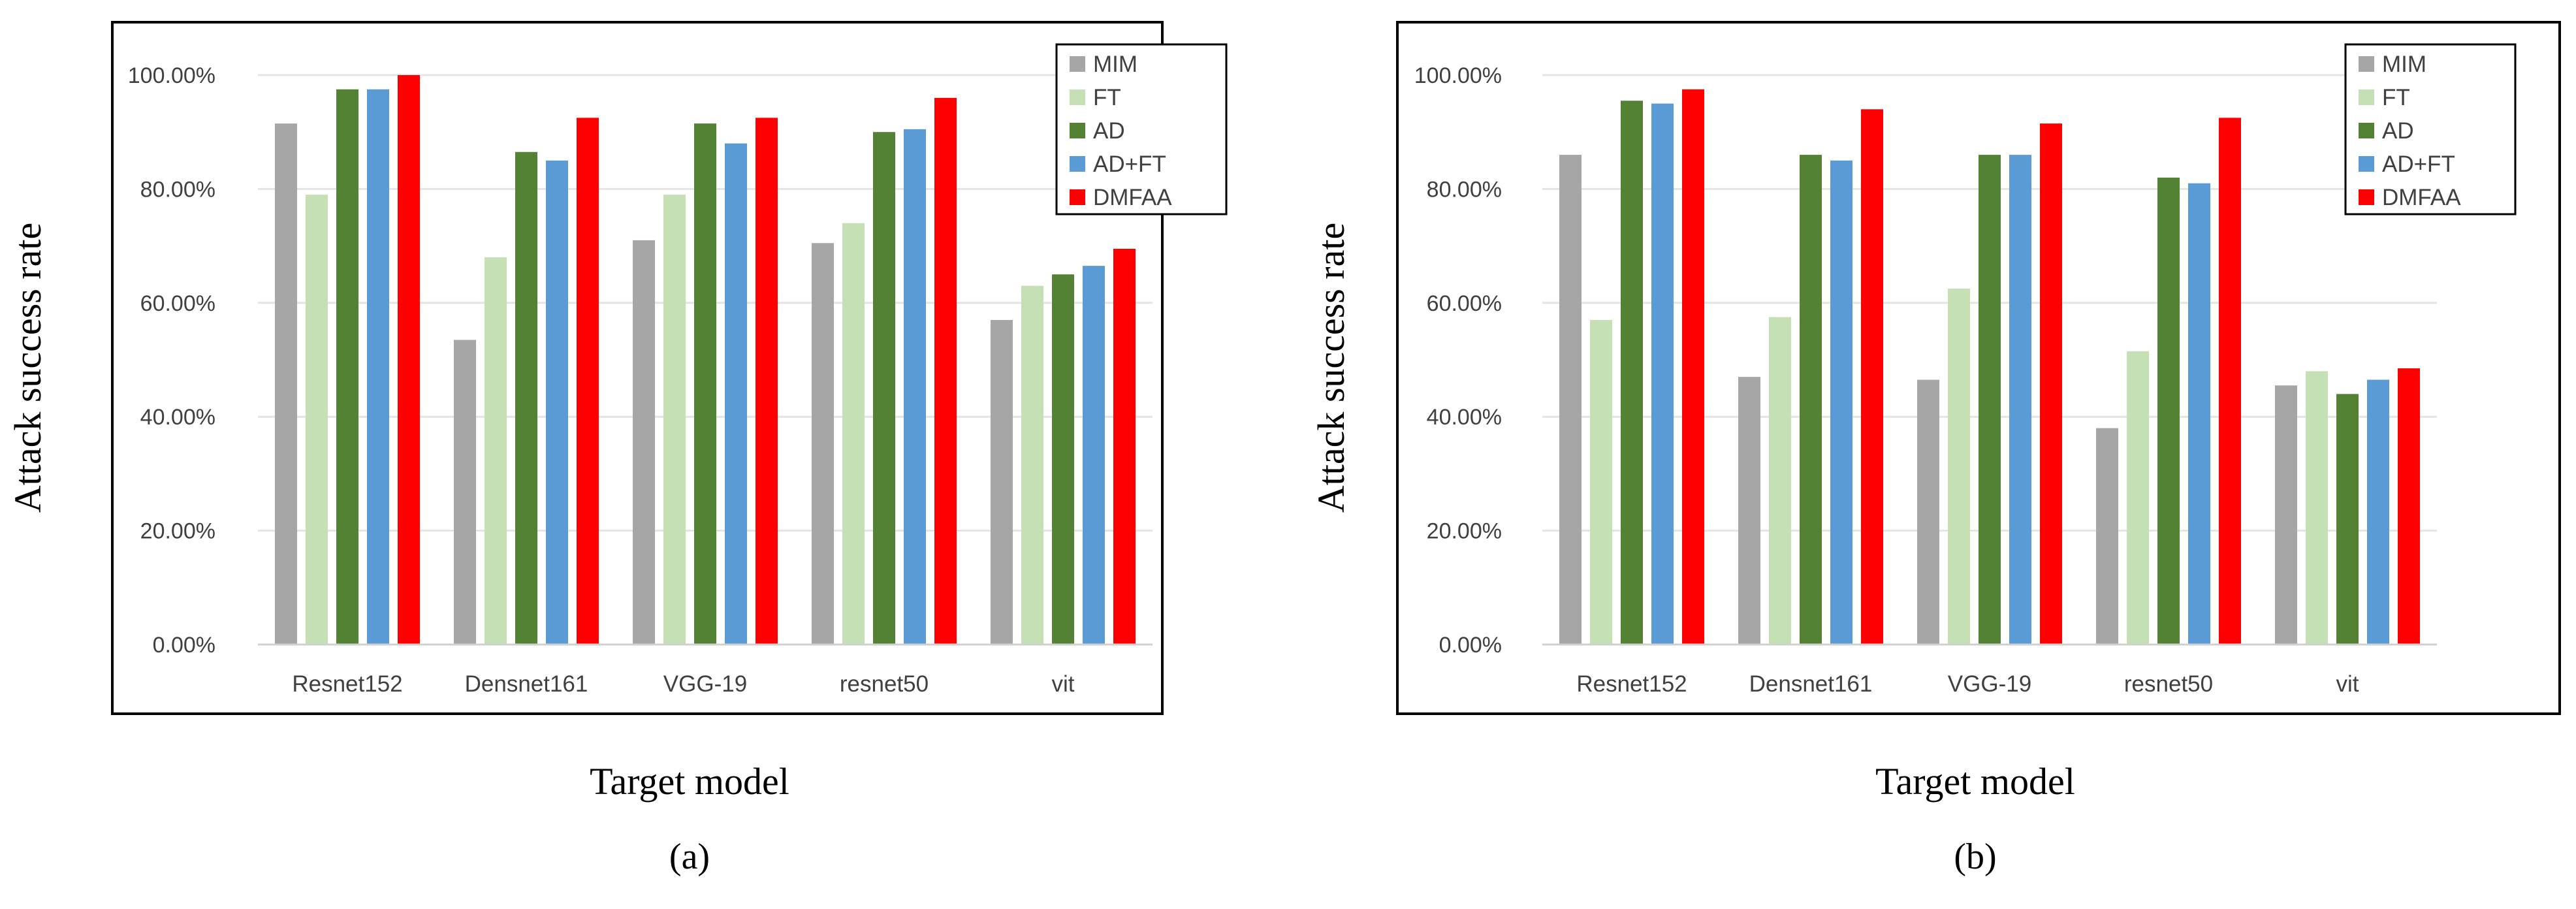  What do you see at coordinates (2317, 508) in the screenshot?
I see `bar-ft-vit` at bounding box center [2317, 508].